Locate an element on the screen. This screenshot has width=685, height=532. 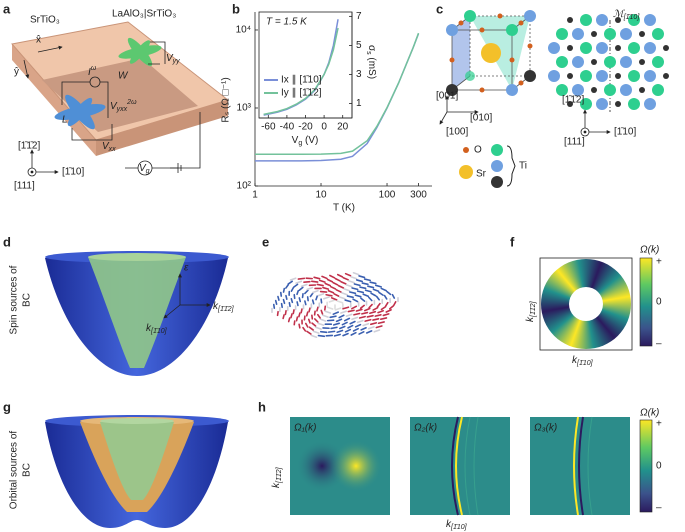
axis-label: ŷ is located at coordinates (16, 72).